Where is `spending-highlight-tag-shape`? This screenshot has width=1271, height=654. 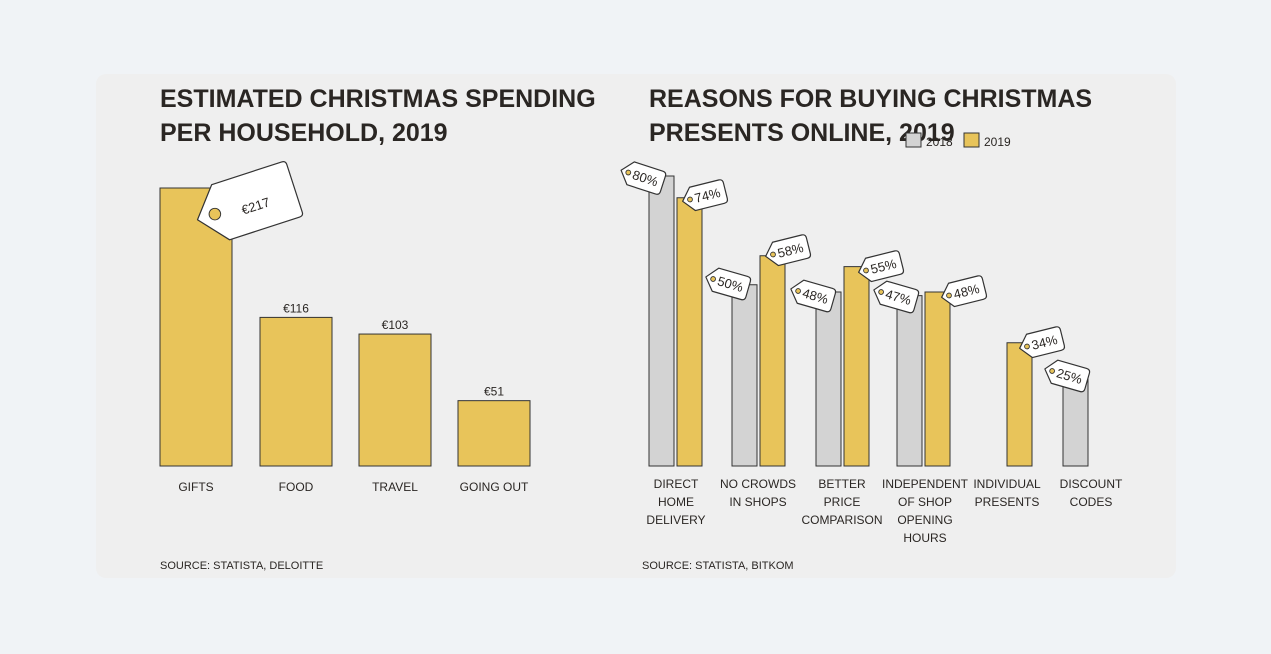 spending-highlight-tag-shape is located at coordinates (250, 200).